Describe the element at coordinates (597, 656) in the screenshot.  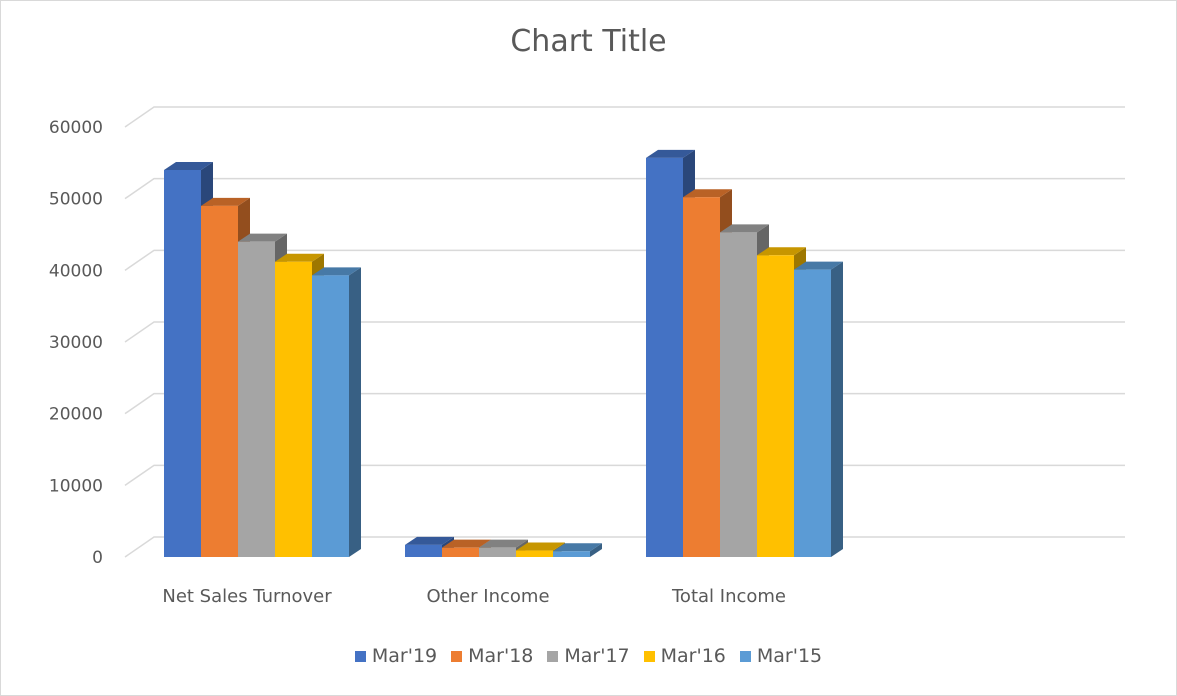
I see `legend-label: Mar'17` at that location.